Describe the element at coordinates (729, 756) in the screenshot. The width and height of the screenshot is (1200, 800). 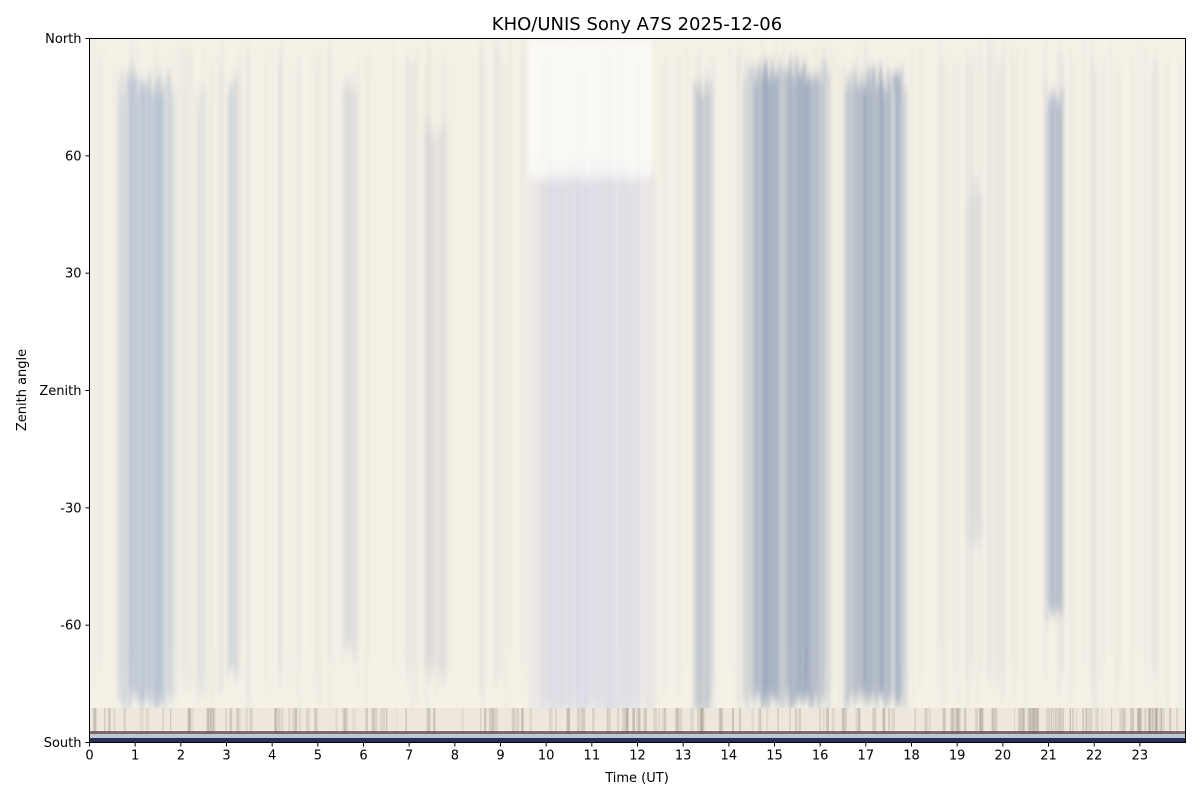
I see `x-tick-label: 14` at that location.